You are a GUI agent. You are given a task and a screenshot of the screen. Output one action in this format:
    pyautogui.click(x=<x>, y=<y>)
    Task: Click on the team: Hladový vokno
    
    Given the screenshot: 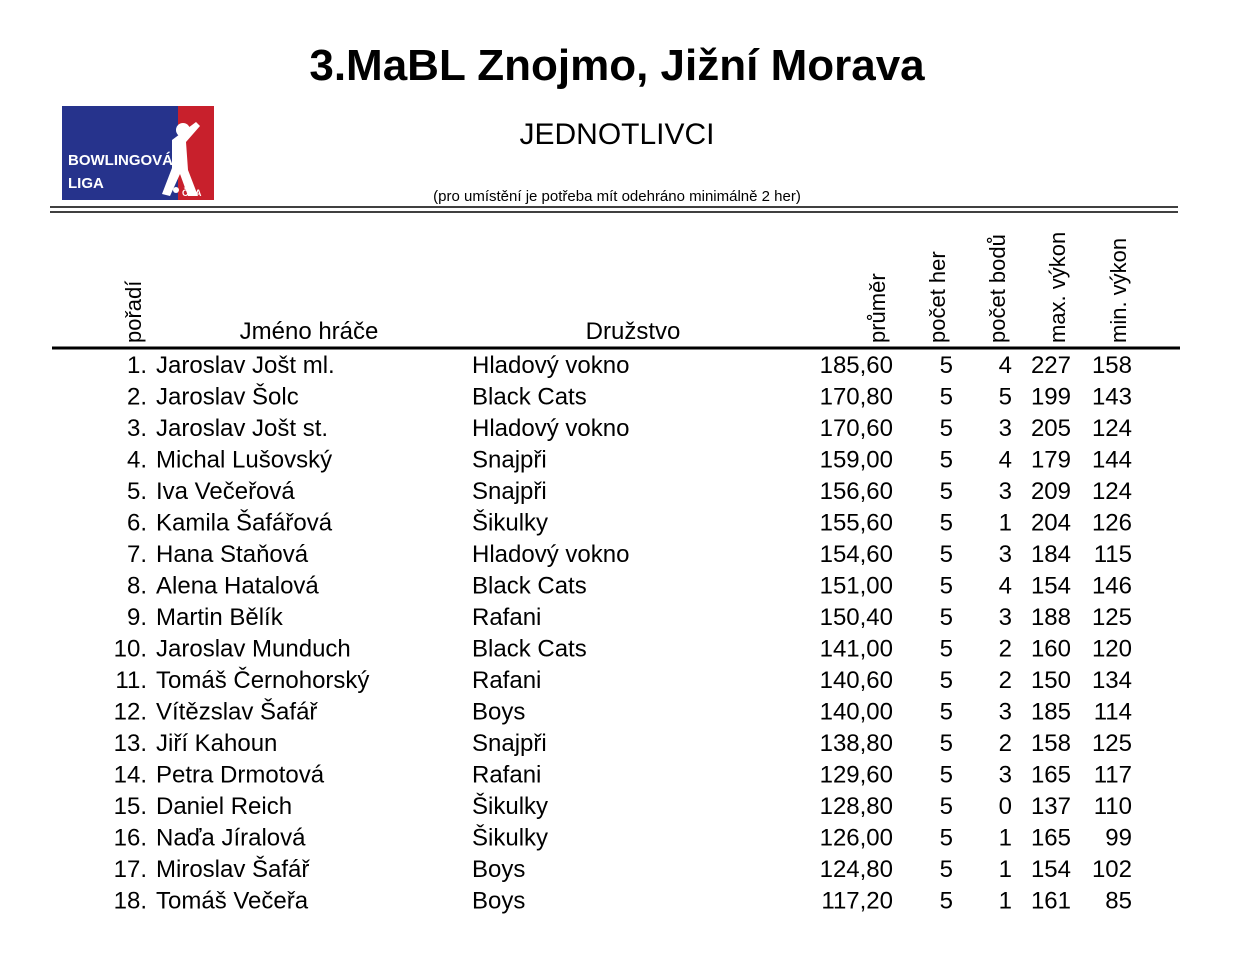 What is the action you would take?
    pyautogui.click(x=550, y=554)
    